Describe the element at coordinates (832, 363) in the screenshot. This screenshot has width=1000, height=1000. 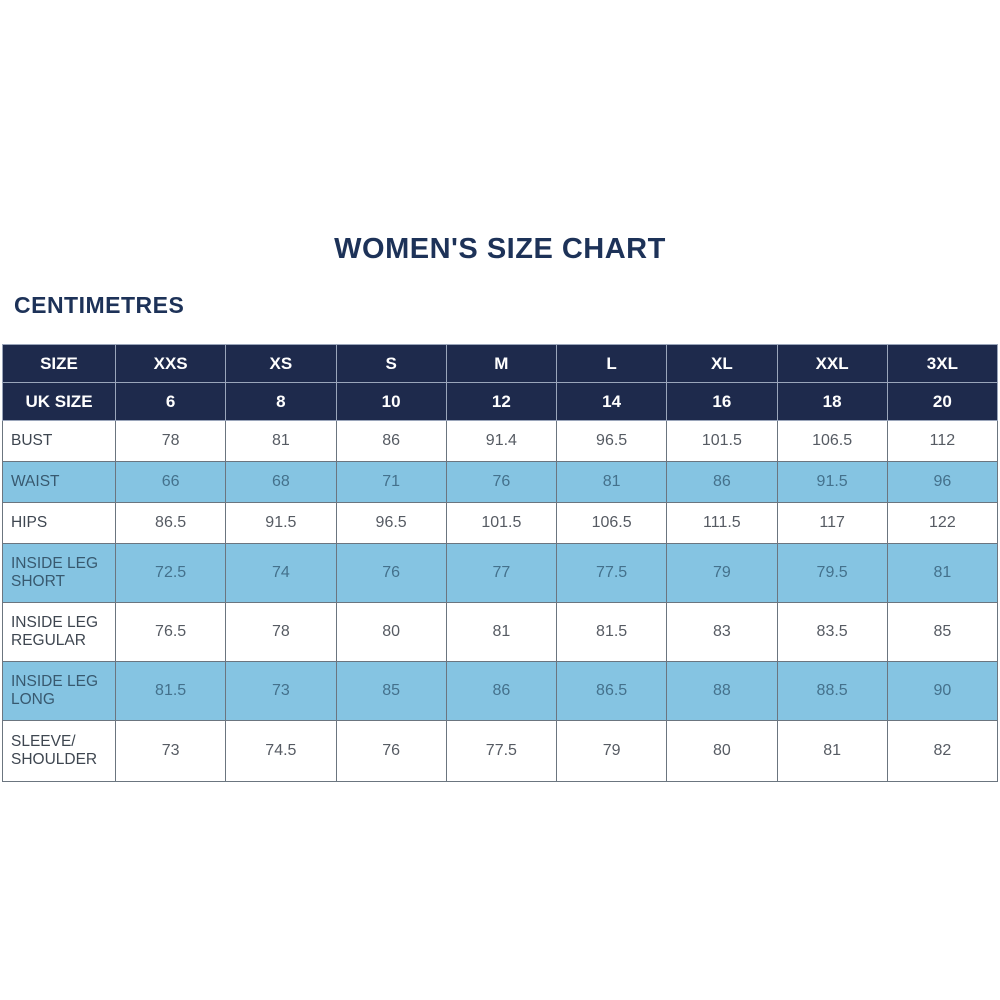
I see `size-col-header: XXL` at that location.